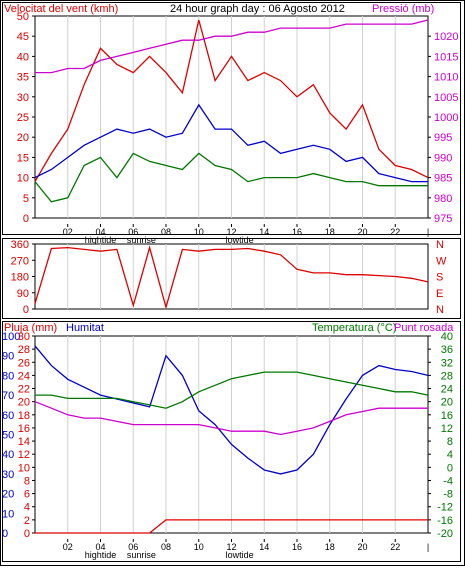  What do you see at coordinates (231, 177) in the screenshot?
I see `series-wind-speed-low` at bounding box center [231, 177].